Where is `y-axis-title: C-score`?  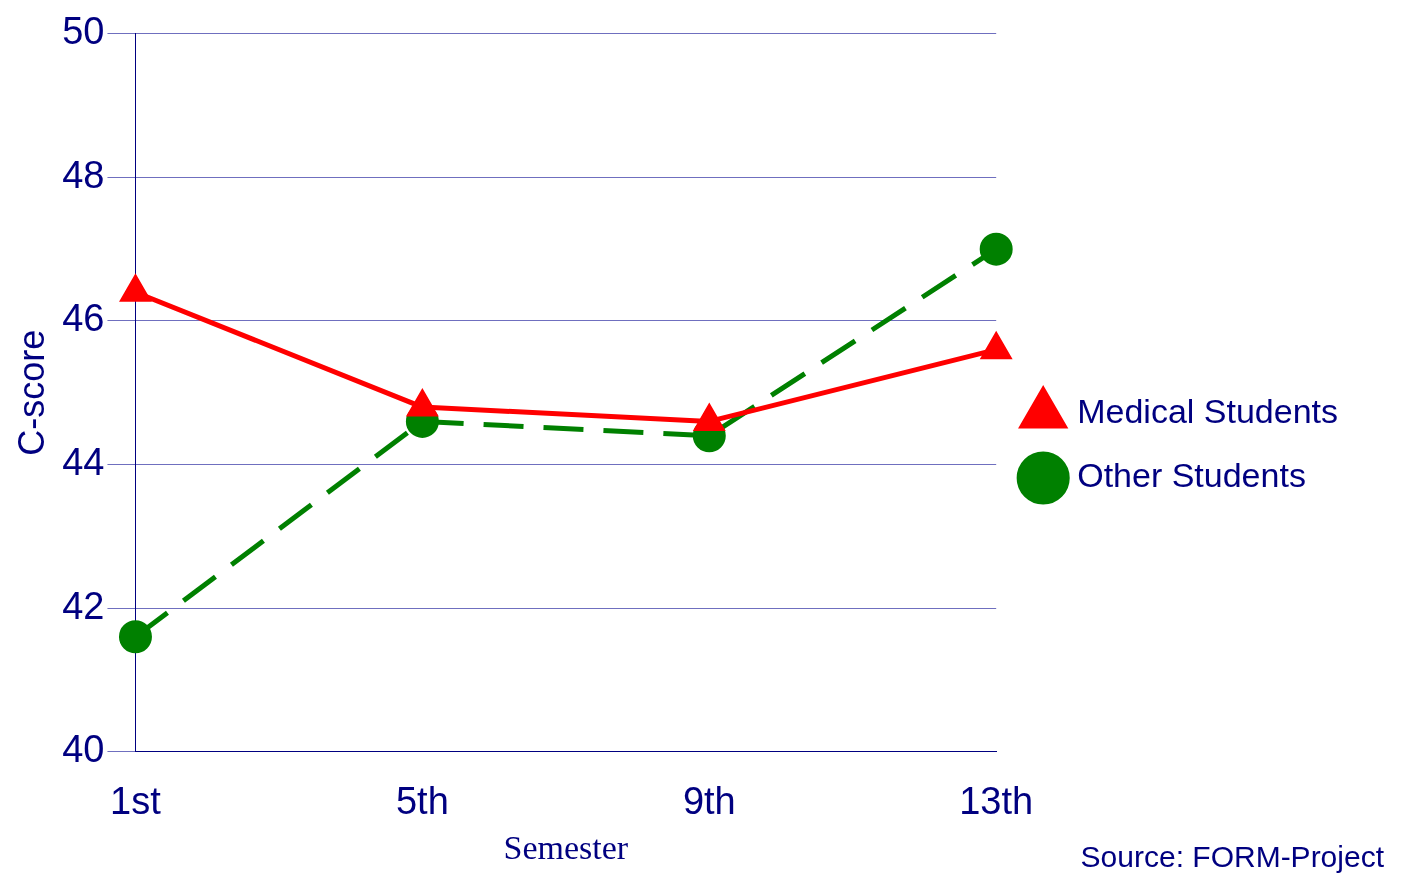
y-axis-title: C-score is located at coordinates (31, 392).